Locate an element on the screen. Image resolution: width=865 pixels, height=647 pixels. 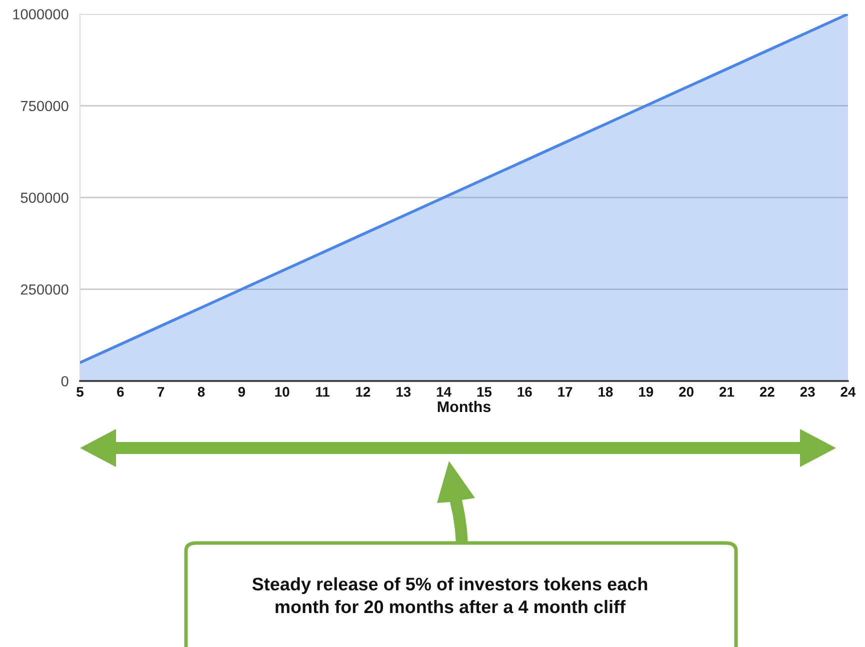
x-tick-label: 19 is located at coordinates (646, 391).